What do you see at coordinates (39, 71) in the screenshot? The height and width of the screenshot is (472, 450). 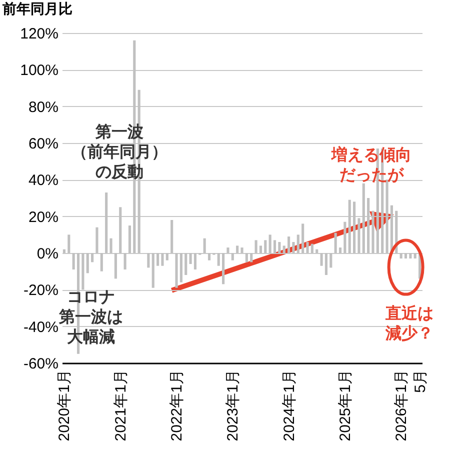 I see `y-tick-label: 100%` at bounding box center [39, 71].